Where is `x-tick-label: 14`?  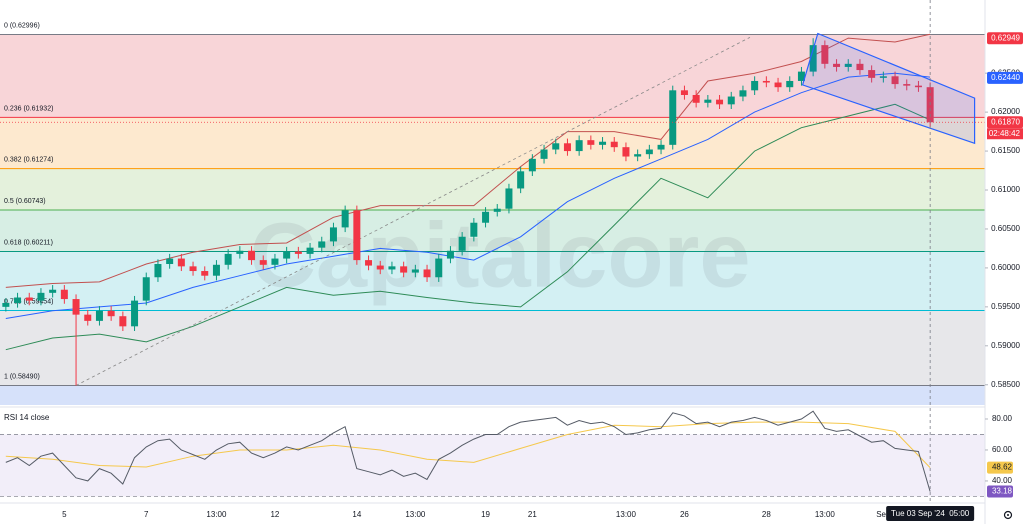
x-tick-label: 14 is located at coordinates (356, 514).